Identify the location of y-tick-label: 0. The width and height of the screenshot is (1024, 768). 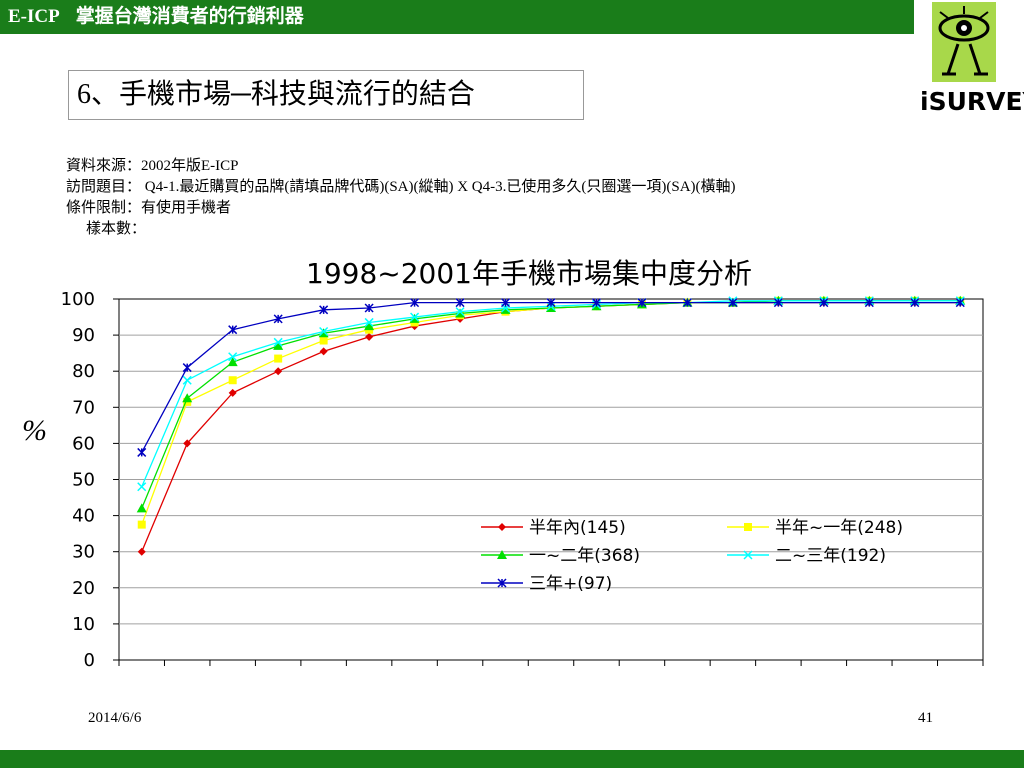
(89, 660).